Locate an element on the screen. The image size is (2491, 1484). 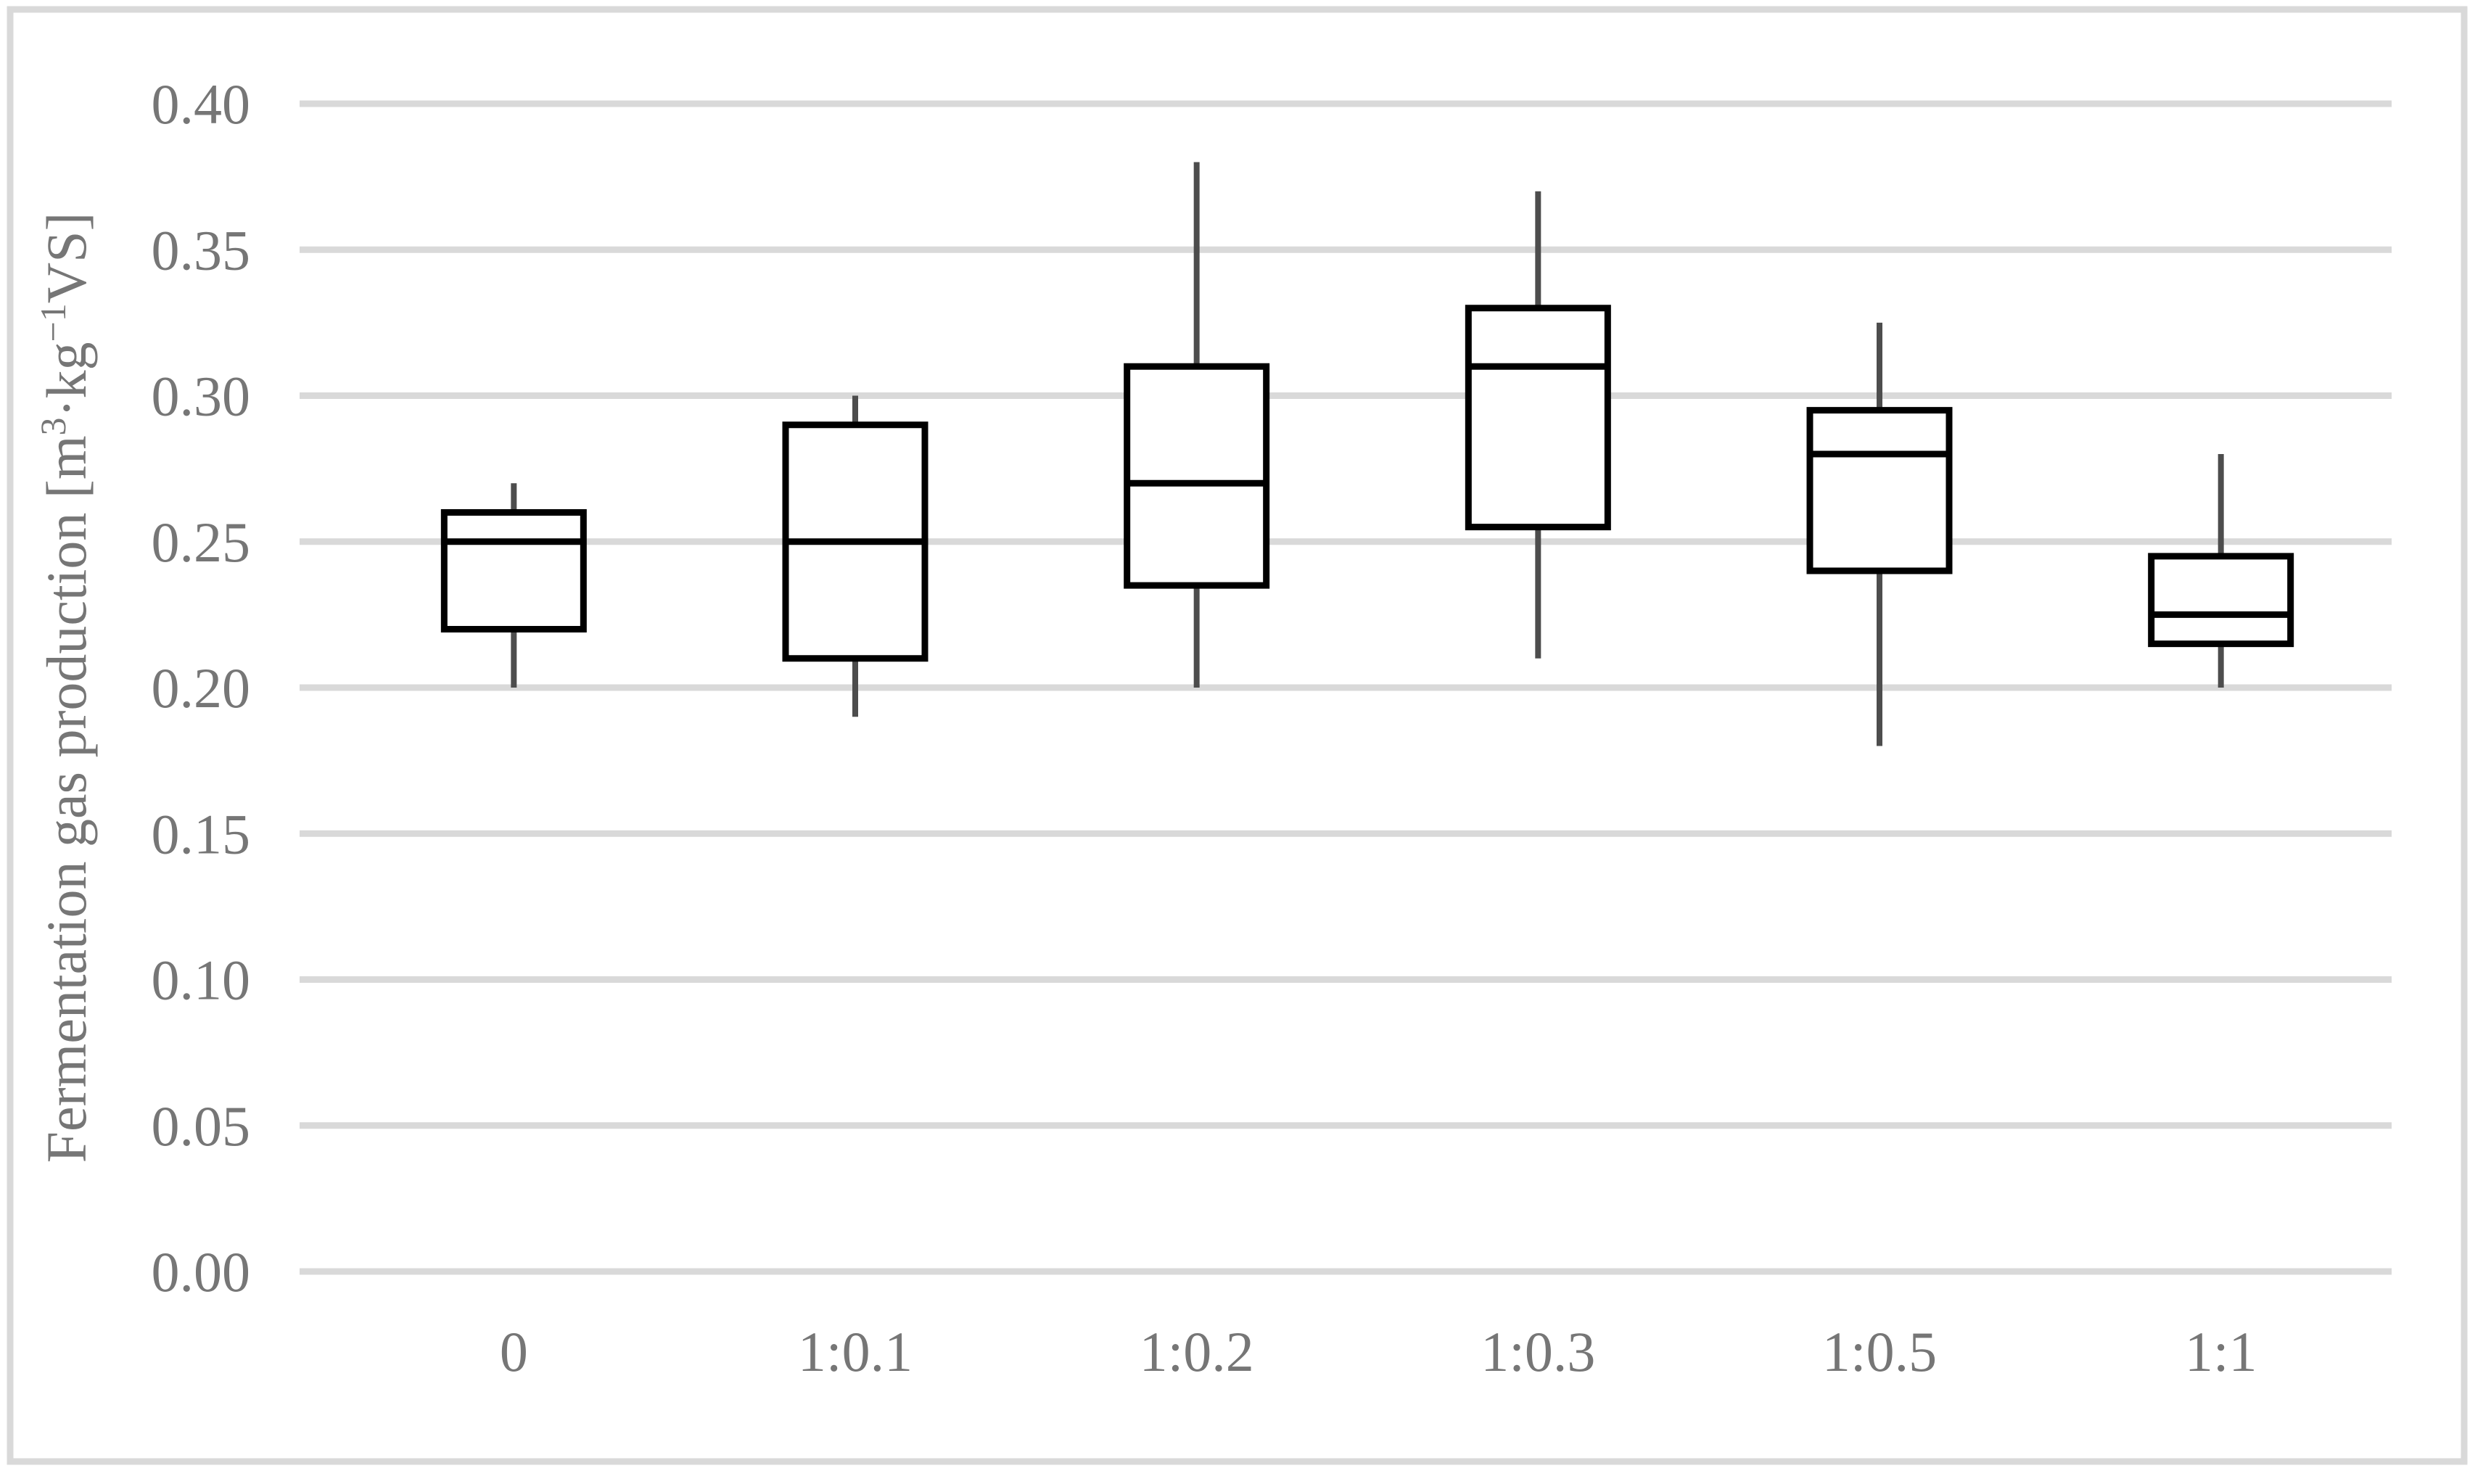
y-tick-label-0.00: 0.00 is located at coordinates (202, 1271).